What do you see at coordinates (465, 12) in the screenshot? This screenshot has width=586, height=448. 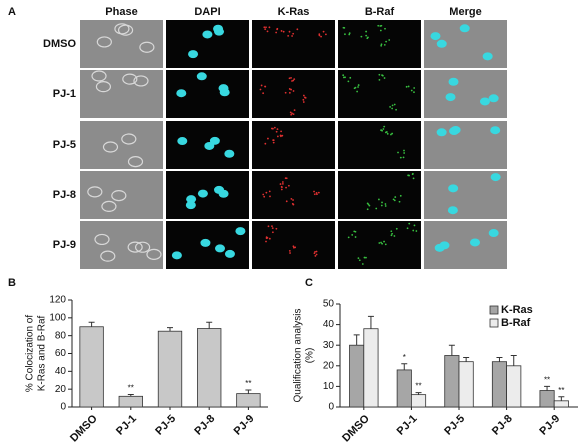 I see `column-header: Merge` at bounding box center [465, 12].